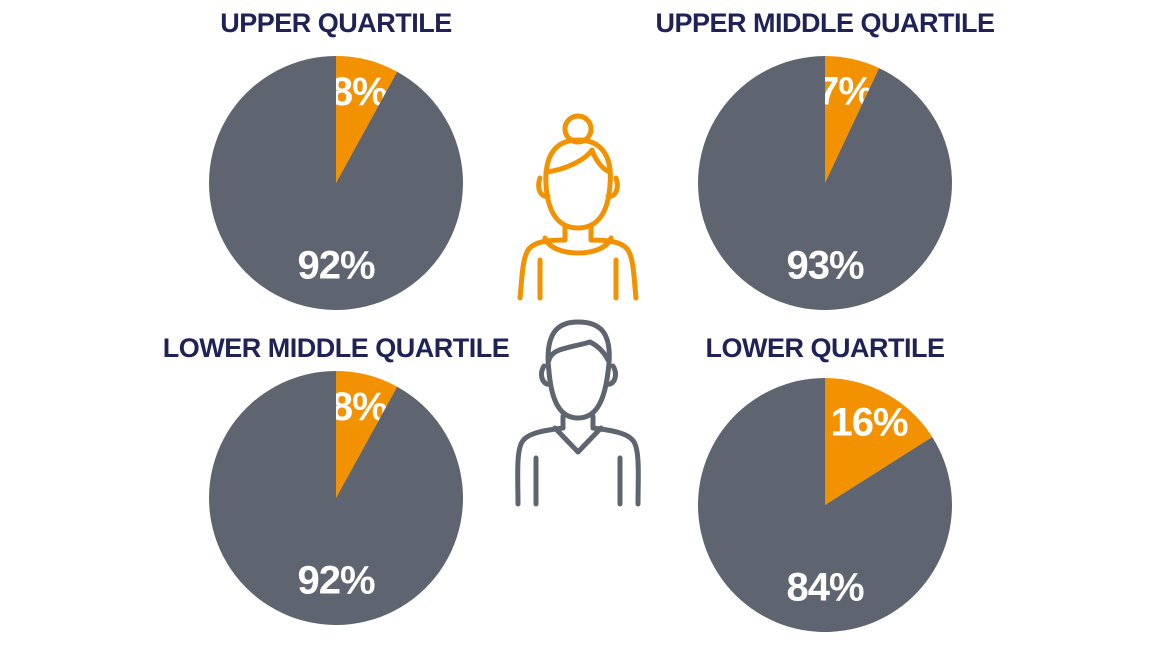  I want to click on pie-title: UPPER QUARTILE, so click(336, 23).